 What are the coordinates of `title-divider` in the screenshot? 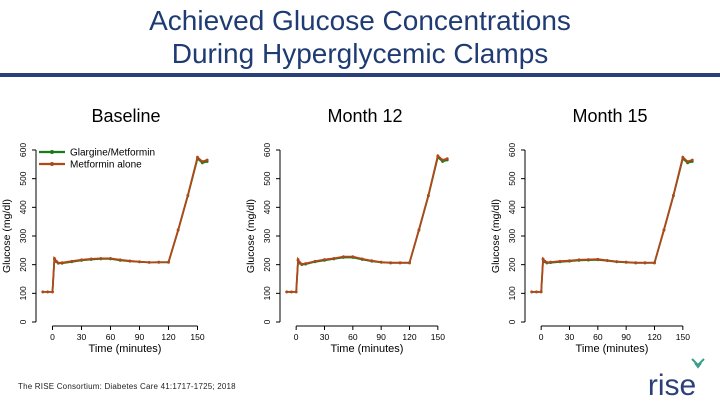 It's located at (360, 75).